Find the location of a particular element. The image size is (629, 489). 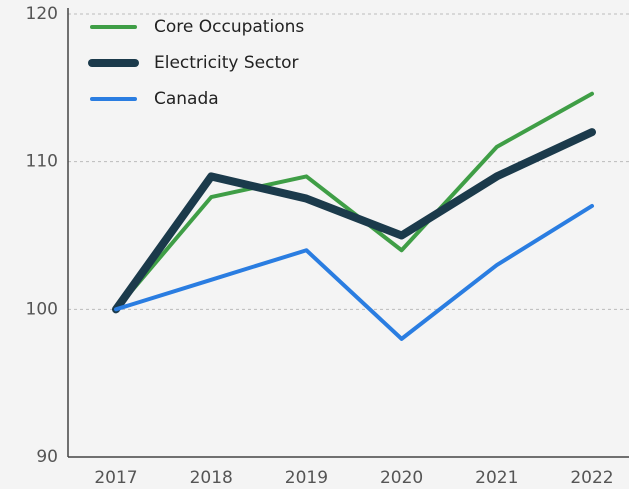

x-tick-label: 2019 is located at coordinates (306, 478).